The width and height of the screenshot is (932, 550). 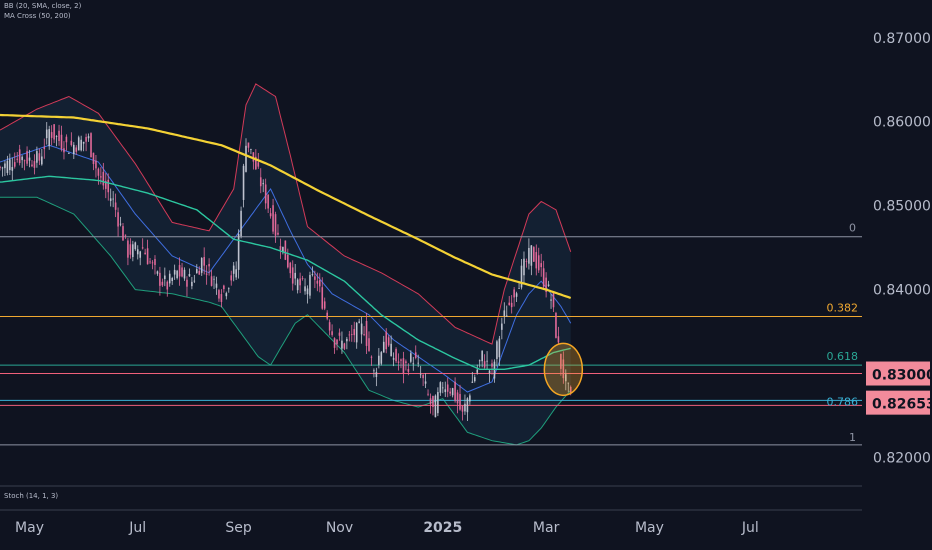 I want to click on stoch-indicator-label: Stoch (14, 1, 3), so click(x=31, y=496).